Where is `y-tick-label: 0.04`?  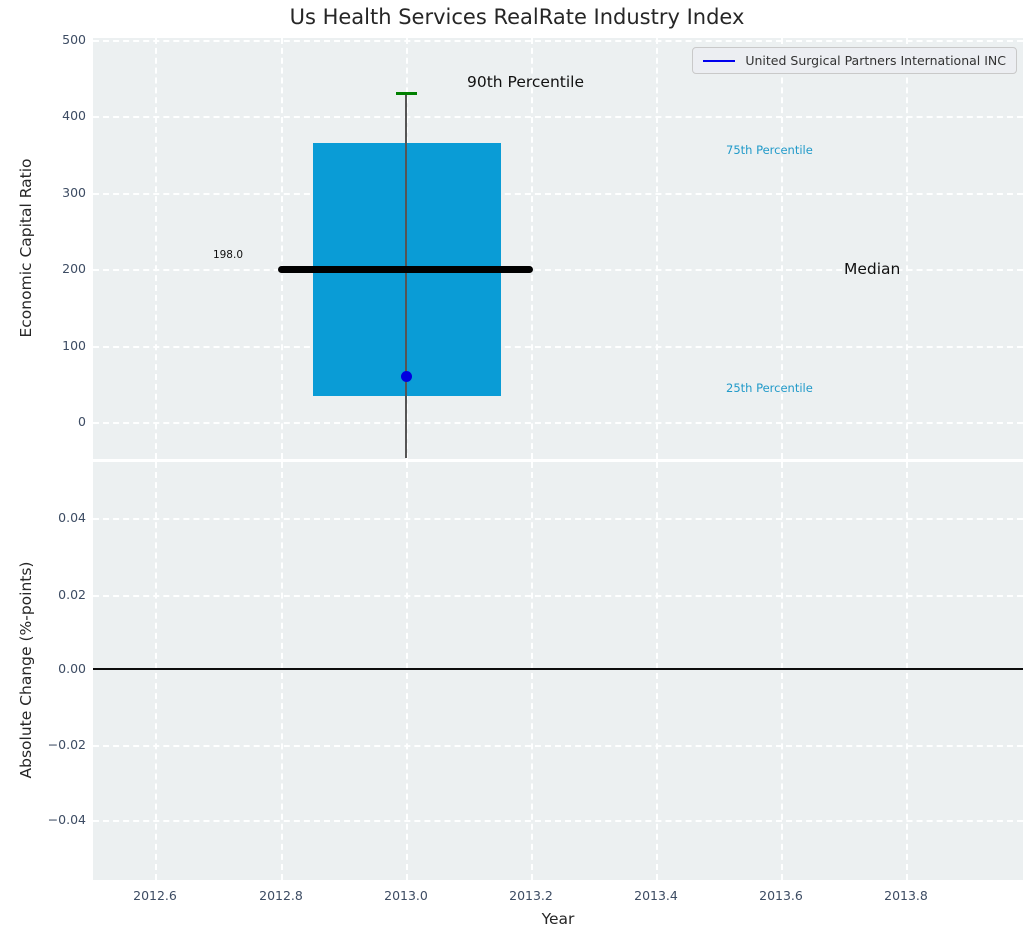 y-tick-label: 0.04 is located at coordinates (72, 517).